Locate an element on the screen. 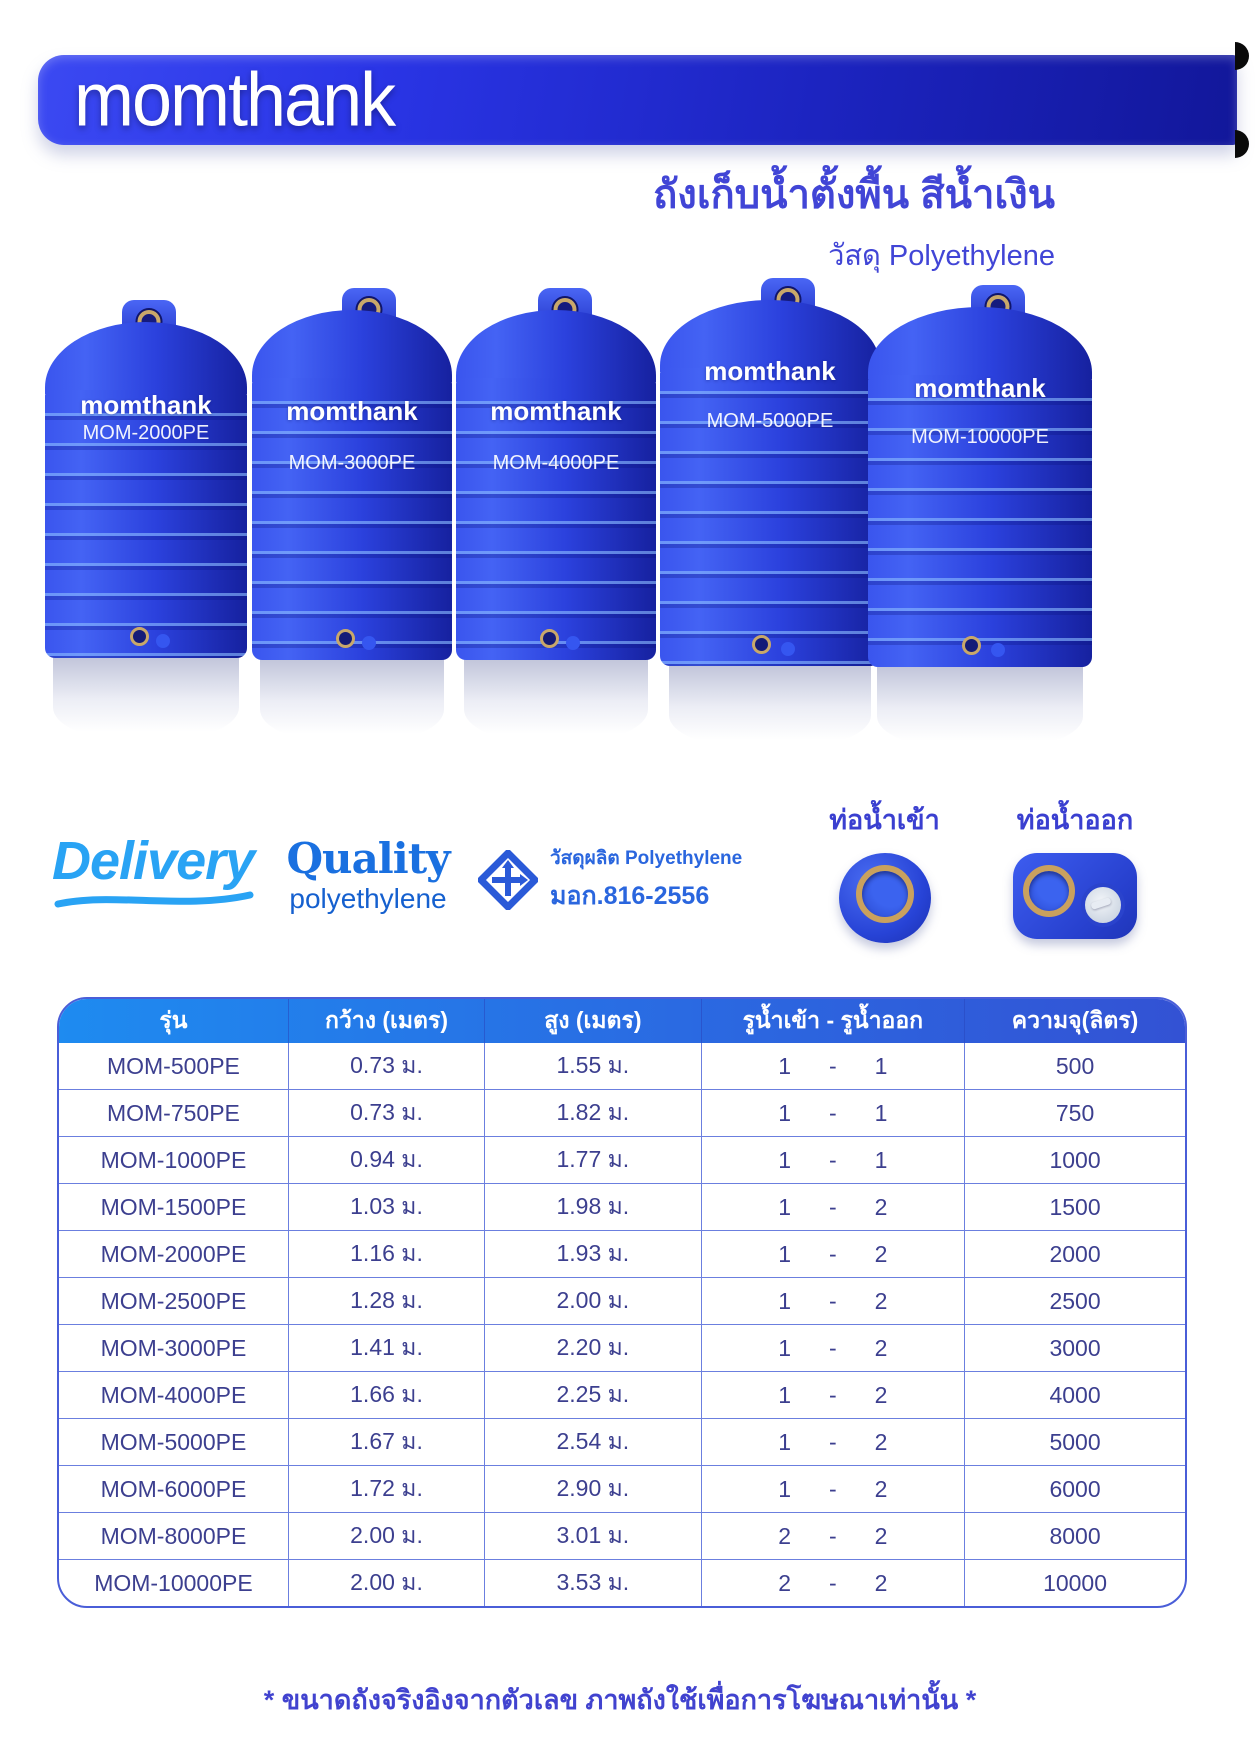 Image resolution: width=1259 pixels, height=1755 pixels. table-row: MOM-4000PE 1.66 ม. 2.25 ม. 1 - 2 4000 is located at coordinates (622, 1395).